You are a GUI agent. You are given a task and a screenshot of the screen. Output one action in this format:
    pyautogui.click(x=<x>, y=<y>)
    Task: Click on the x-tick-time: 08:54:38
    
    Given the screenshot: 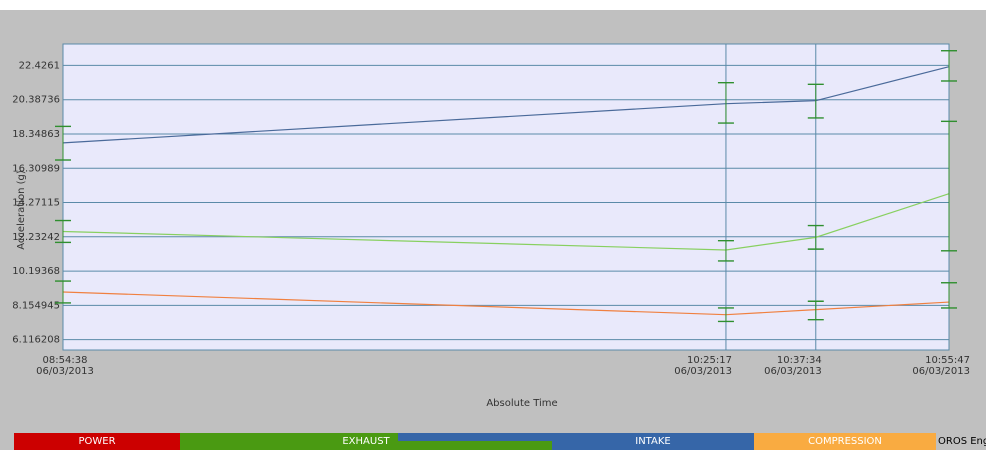 What is the action you would take?
    pyautogui.click(x=65, y=360)
    